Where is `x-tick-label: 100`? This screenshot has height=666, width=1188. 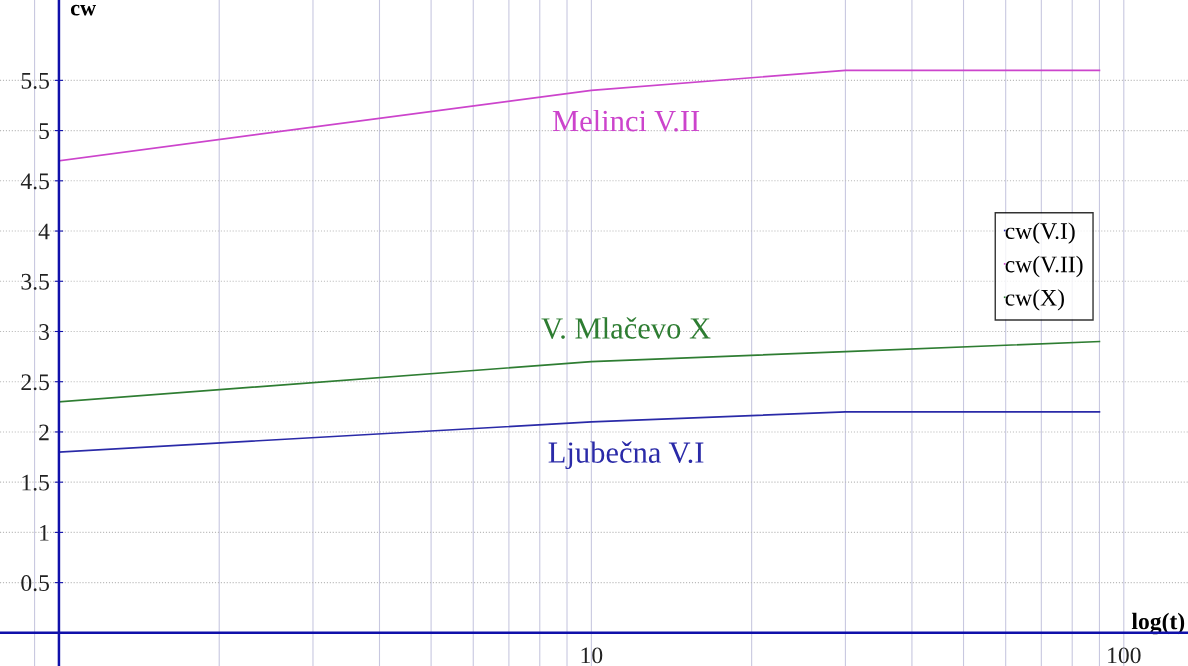
x-tick-label: 100 is located at coordinates (1124, 655).